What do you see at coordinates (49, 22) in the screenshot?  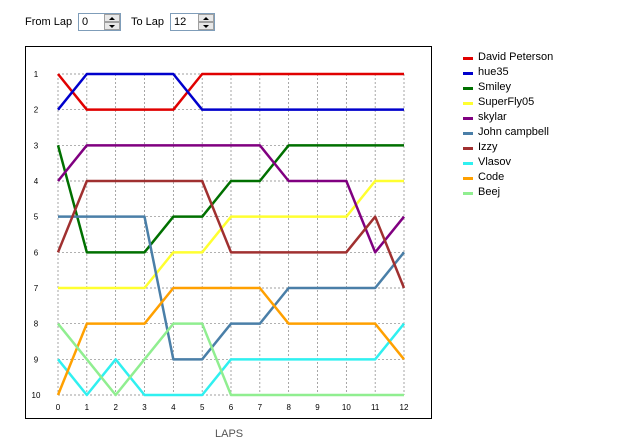 I see `from-lap-label: From Lap` at bounding box center [49, 22].